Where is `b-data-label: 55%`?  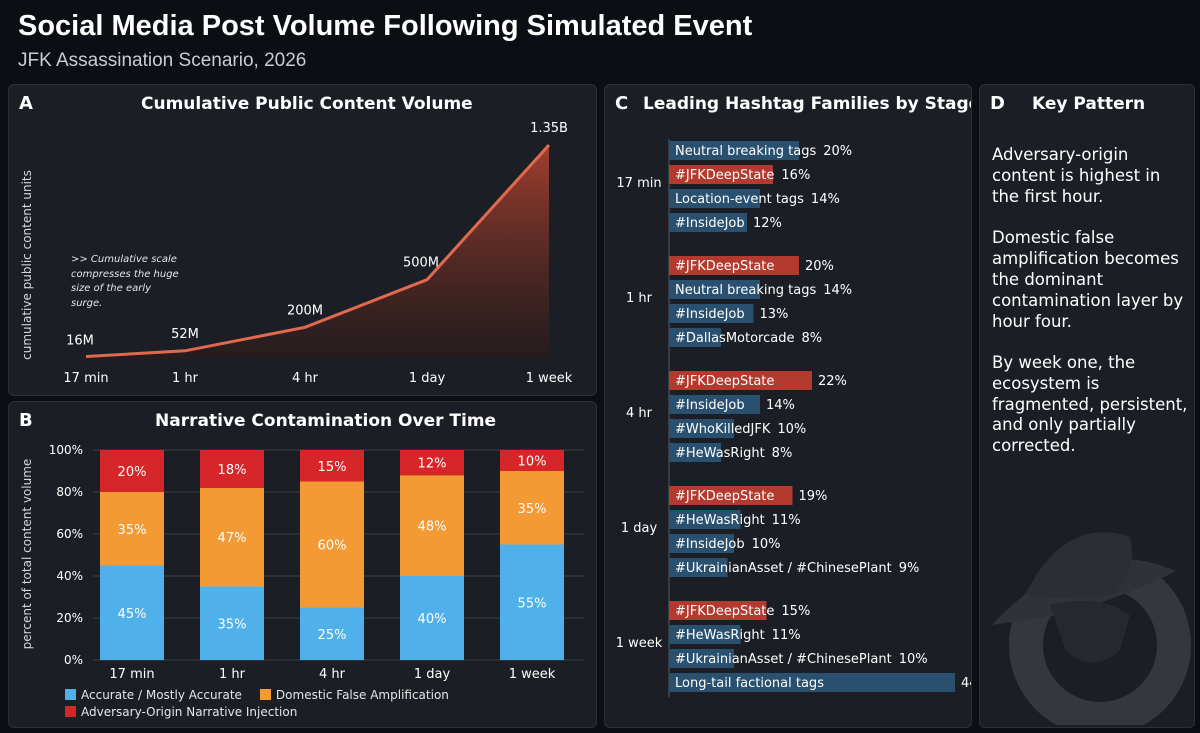 b-data-label: 55% is located at coordinates (532, 603).